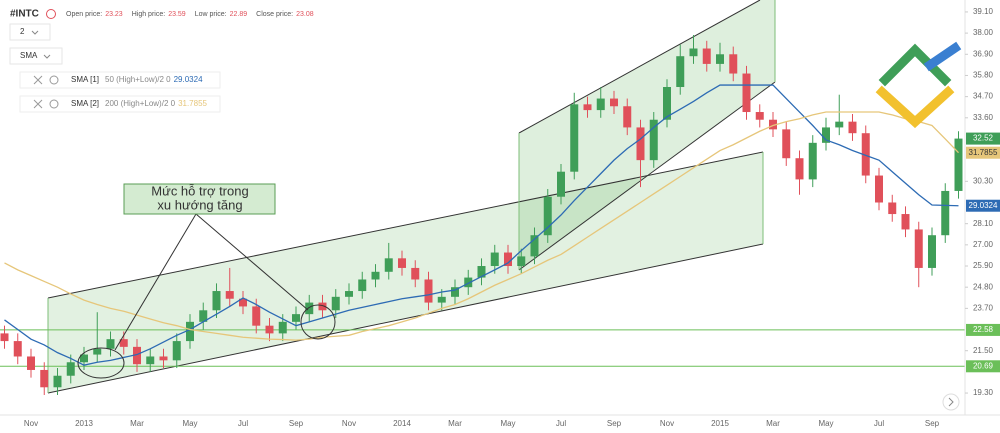 Image resolution: width=1000 pixels, height=433 pixels. I want to click on price-badge-label: 29.0324, so click(983, 205).